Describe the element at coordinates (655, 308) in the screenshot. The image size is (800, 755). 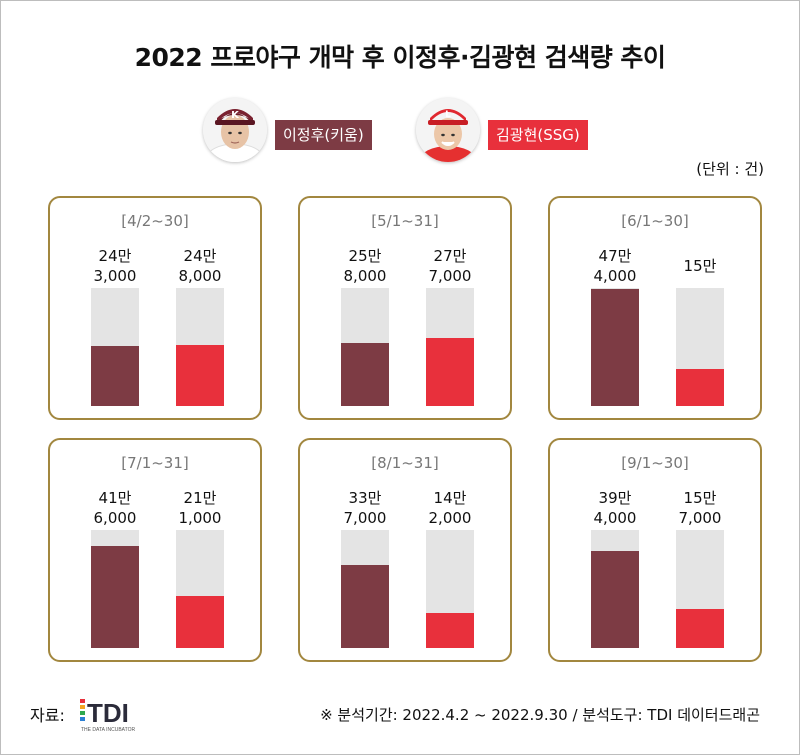
I see `chart-panel: [6/1~30] 47만 4,000 15만` at that location.